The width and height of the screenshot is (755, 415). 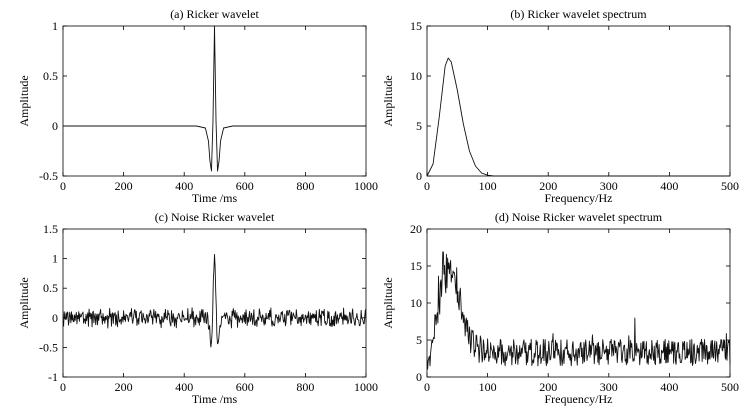 I want to click on y-tick-label: 1.5, so click(x=50, y=229).